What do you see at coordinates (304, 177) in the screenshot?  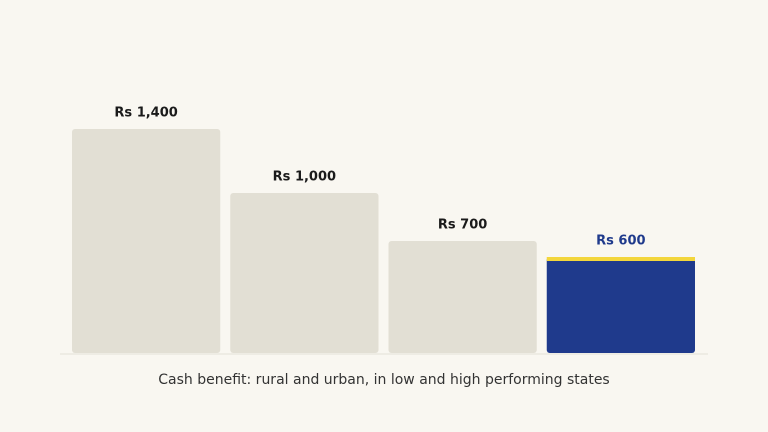 I see `value-label: Rs 1,000` at bounding box center [304, 177].